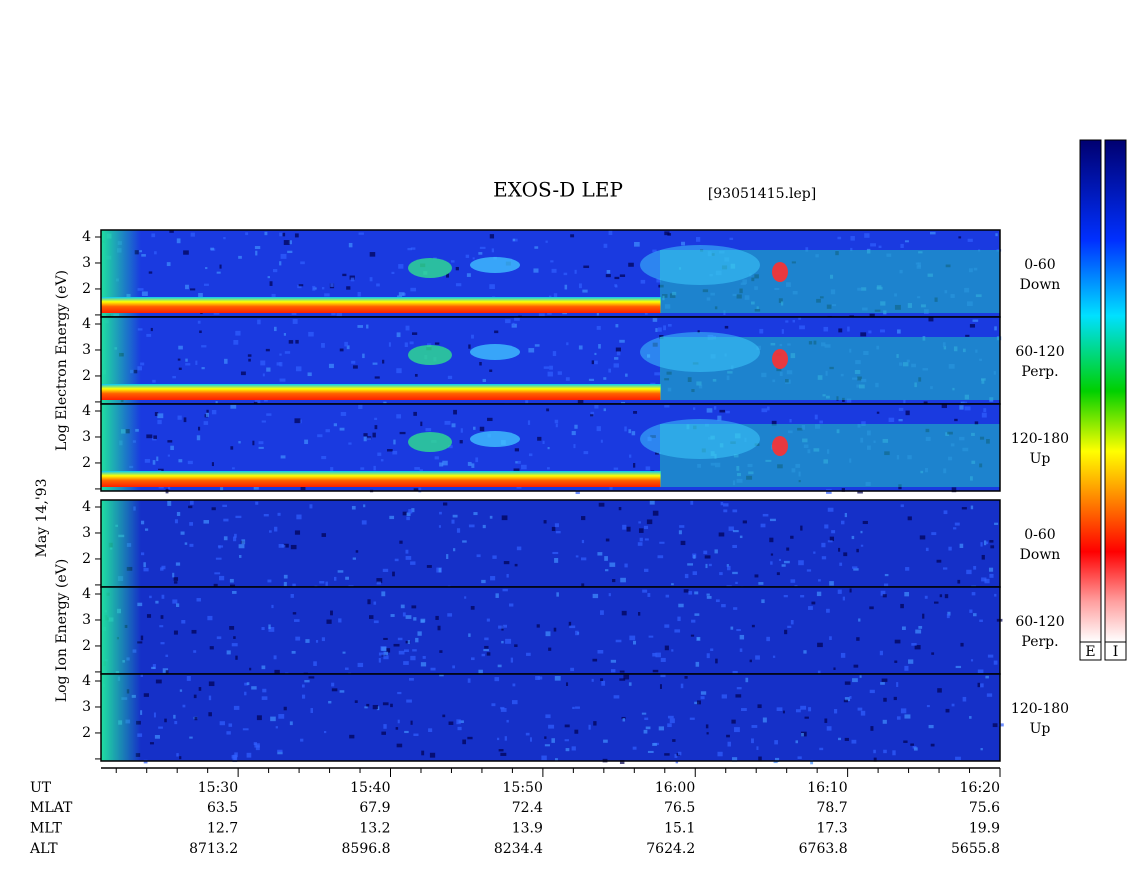 This screenshot has height=875, width=1130. Describe the element at coordinates (86, 646) in the screenshot. I see `y-tick-label: 2` at that location.